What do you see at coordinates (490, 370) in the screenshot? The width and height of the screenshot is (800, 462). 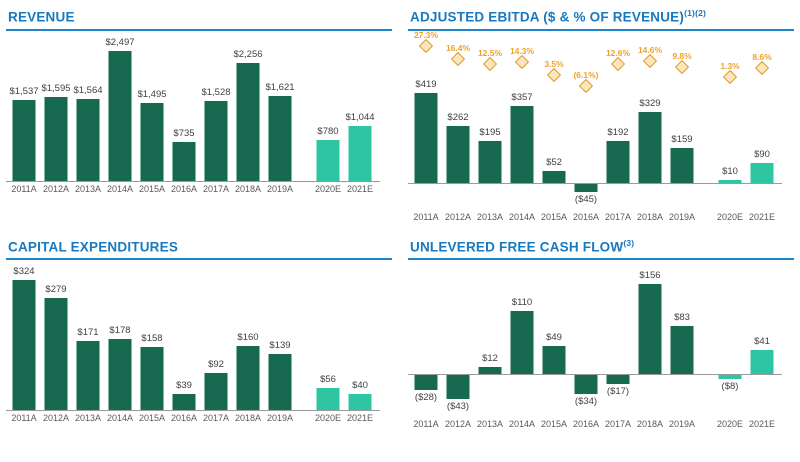 I see `bar-2013A` at bounding box center [490, 370].